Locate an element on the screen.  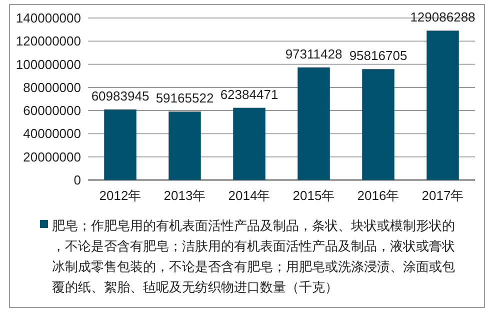
y-tick-label: 100000000 is located at coordinates (48, 64).